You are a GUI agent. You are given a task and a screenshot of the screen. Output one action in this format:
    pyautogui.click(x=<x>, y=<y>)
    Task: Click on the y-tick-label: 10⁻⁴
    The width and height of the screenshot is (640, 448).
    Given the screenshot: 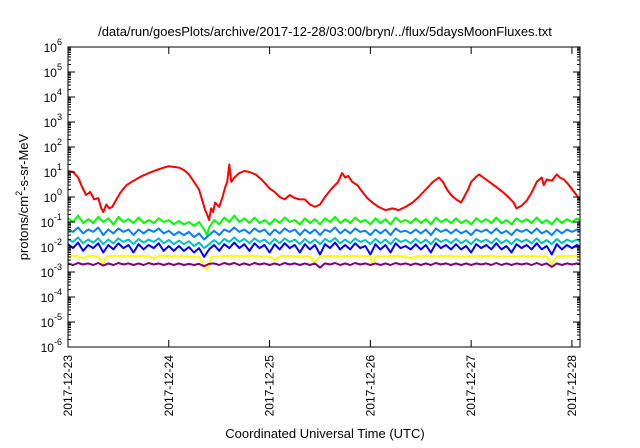 What is the action you would take?
    pyautogui.click(x=51, y=296)
    